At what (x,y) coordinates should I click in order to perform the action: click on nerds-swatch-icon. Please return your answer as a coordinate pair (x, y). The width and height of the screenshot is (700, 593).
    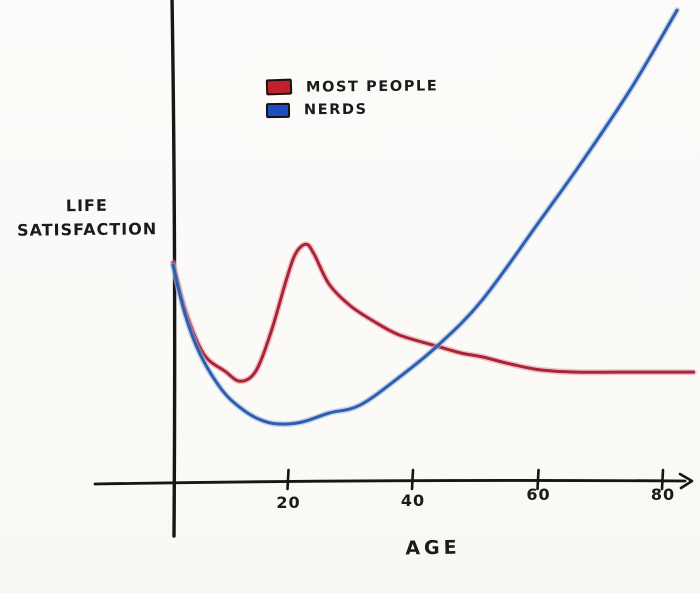
    Looking at the image, I should click on (278, 110).